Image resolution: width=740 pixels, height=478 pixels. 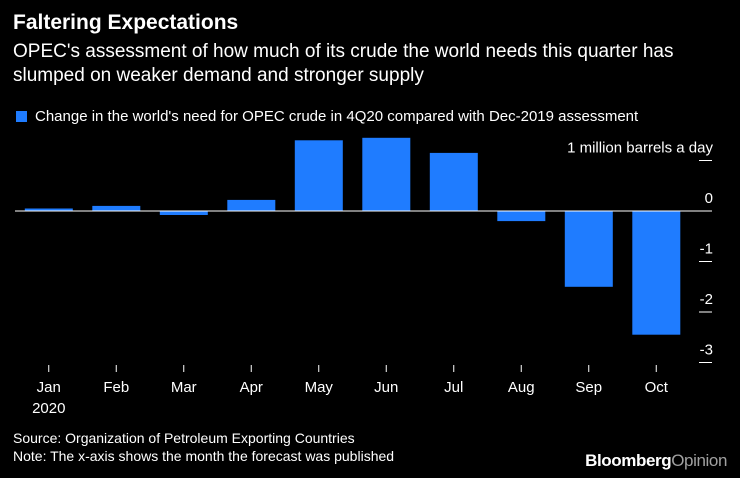 I want to click on x-tick-label-jun: Jun, so click(x=386, y=387).